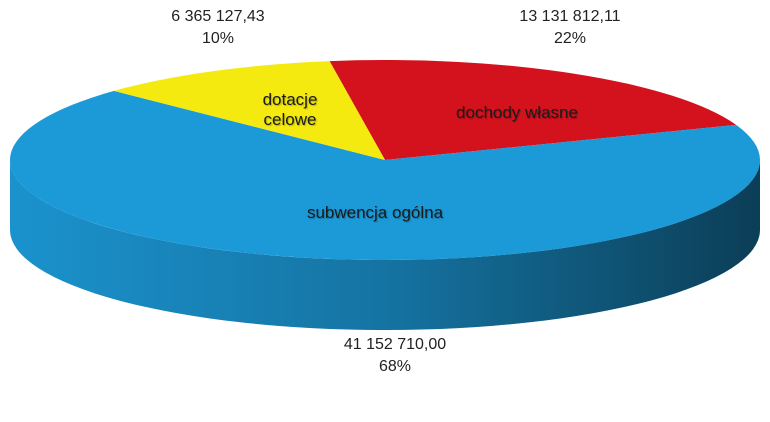 The image size is (770, 422). I want to click on slice-label: dochody własne, so click(517, 112).